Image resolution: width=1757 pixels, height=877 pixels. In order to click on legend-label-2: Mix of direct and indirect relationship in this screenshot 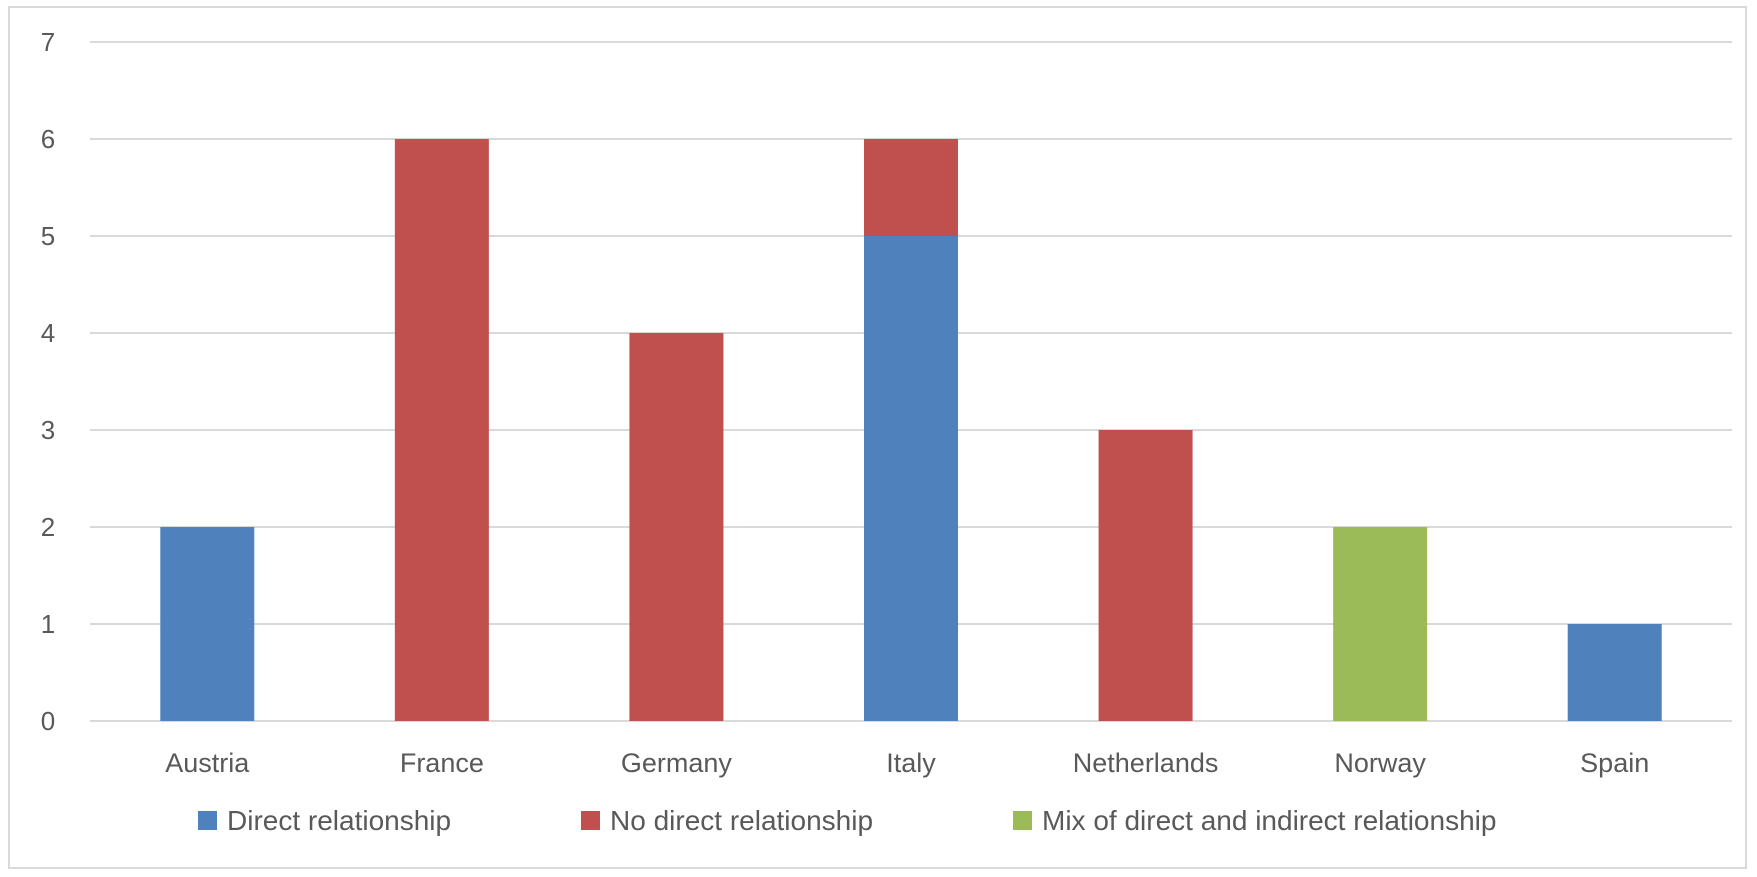, I will do `click(1269, 820)`.